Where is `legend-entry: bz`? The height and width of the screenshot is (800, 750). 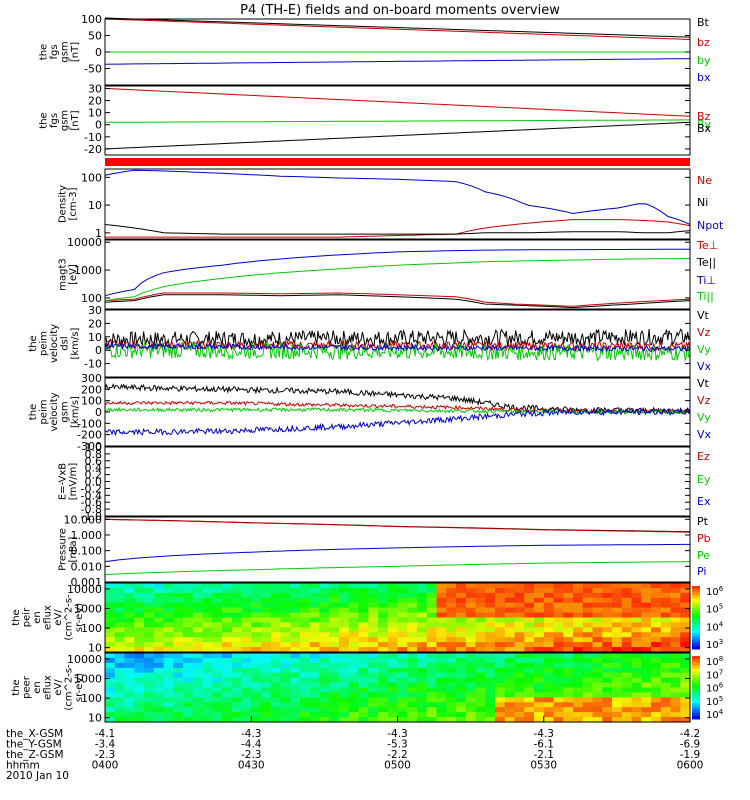 legend-entry: bz is located at coordinates (703, 42).